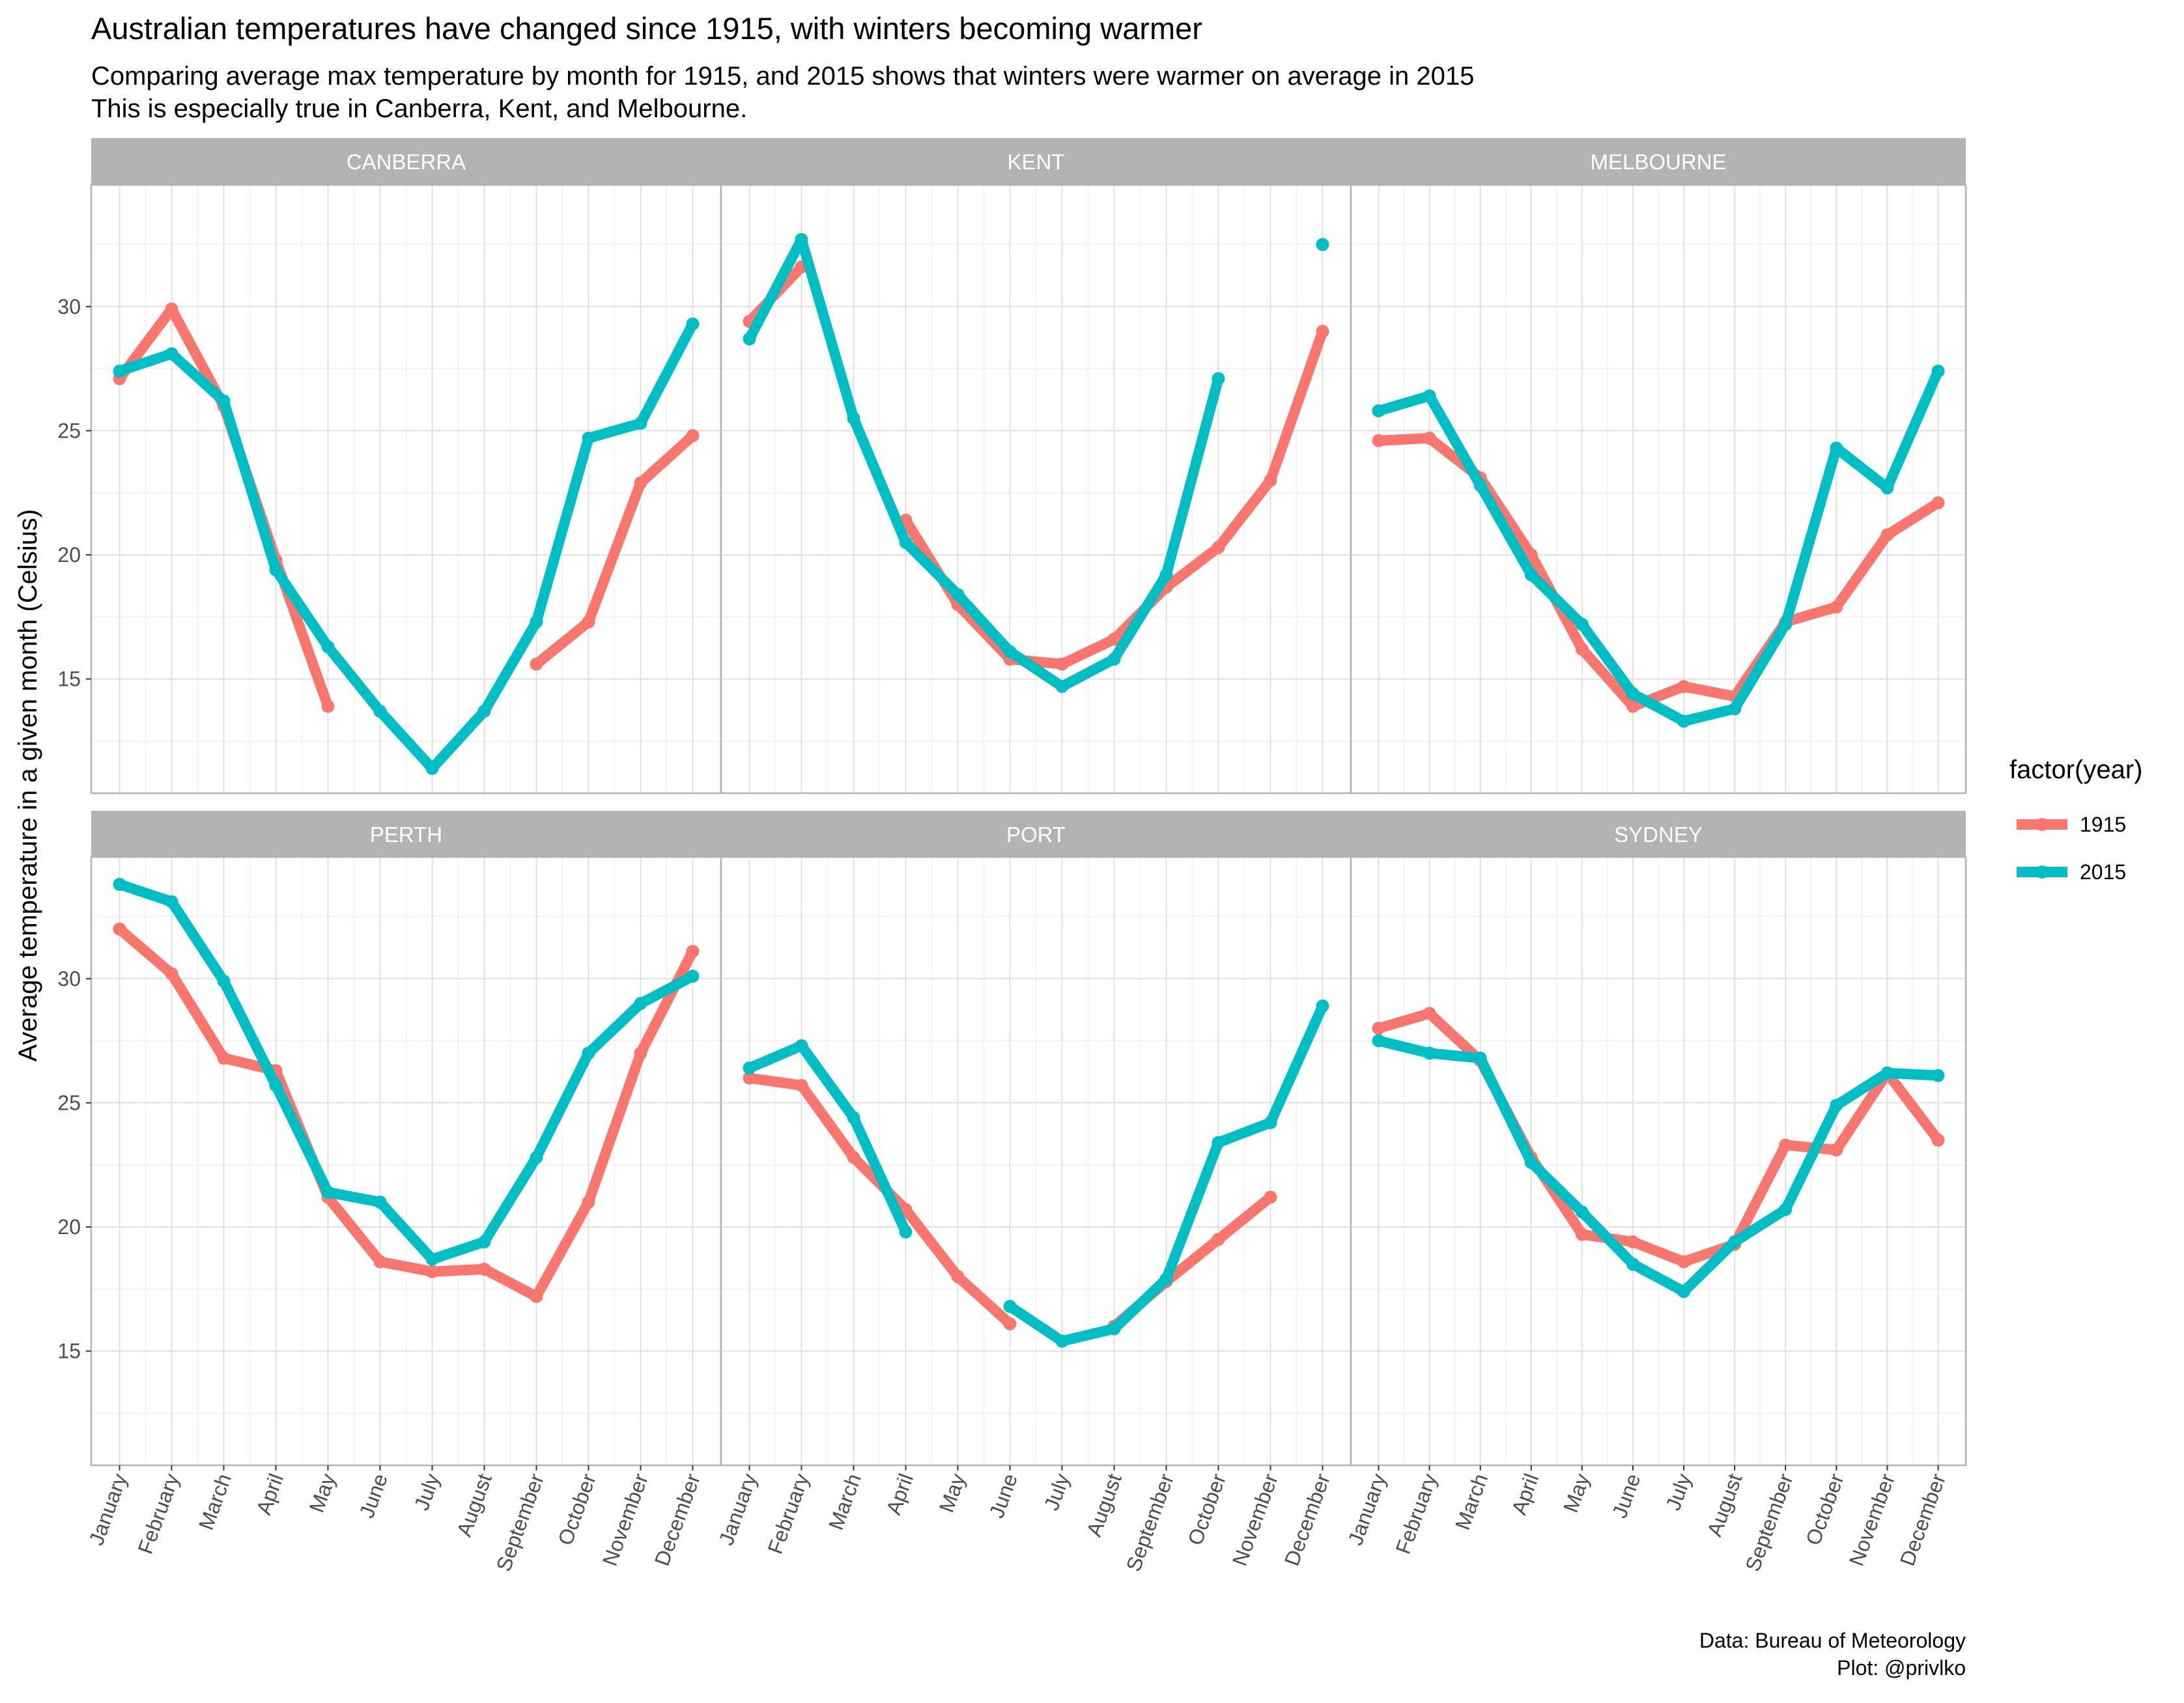  Describe the element at coordinates (171, 309) in the screenshot. I see `data-point-canberra-1915-february` at that location.